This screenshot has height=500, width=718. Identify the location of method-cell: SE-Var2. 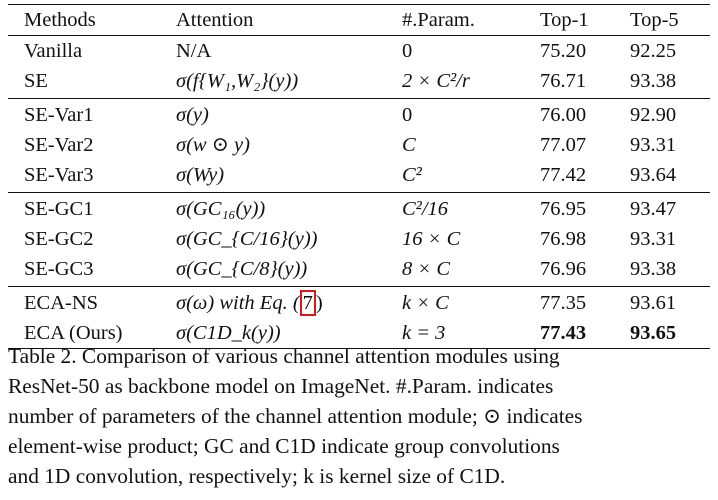
(59, 145).